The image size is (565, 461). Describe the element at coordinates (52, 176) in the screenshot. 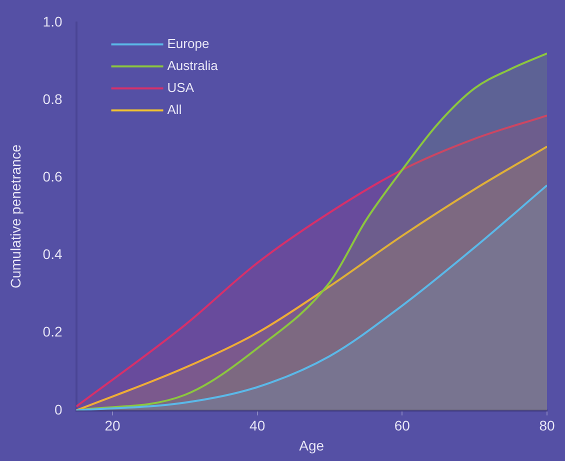

I see `y-tick-label: 0.6` at that location.